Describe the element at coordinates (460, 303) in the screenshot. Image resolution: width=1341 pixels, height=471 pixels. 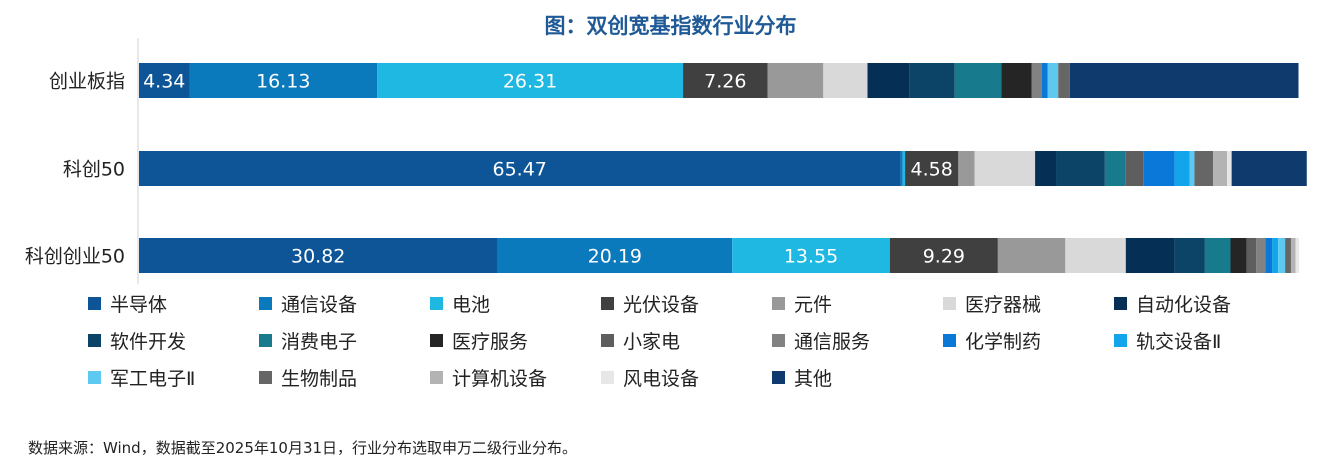
I see `legend-item: 电池` at that location.